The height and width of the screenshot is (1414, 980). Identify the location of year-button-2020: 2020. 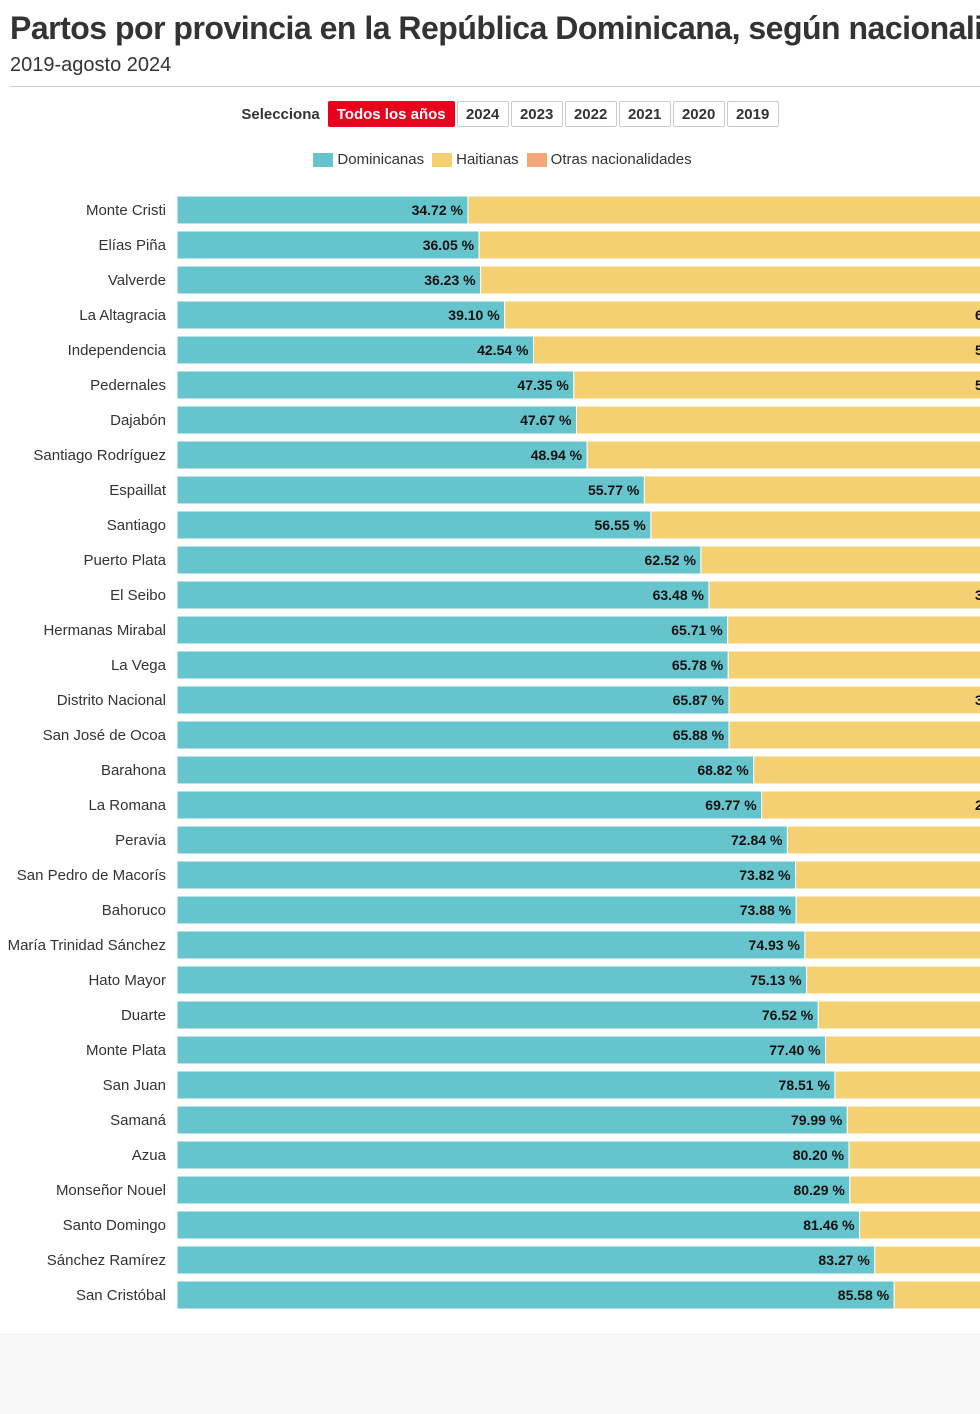
(698, 114).